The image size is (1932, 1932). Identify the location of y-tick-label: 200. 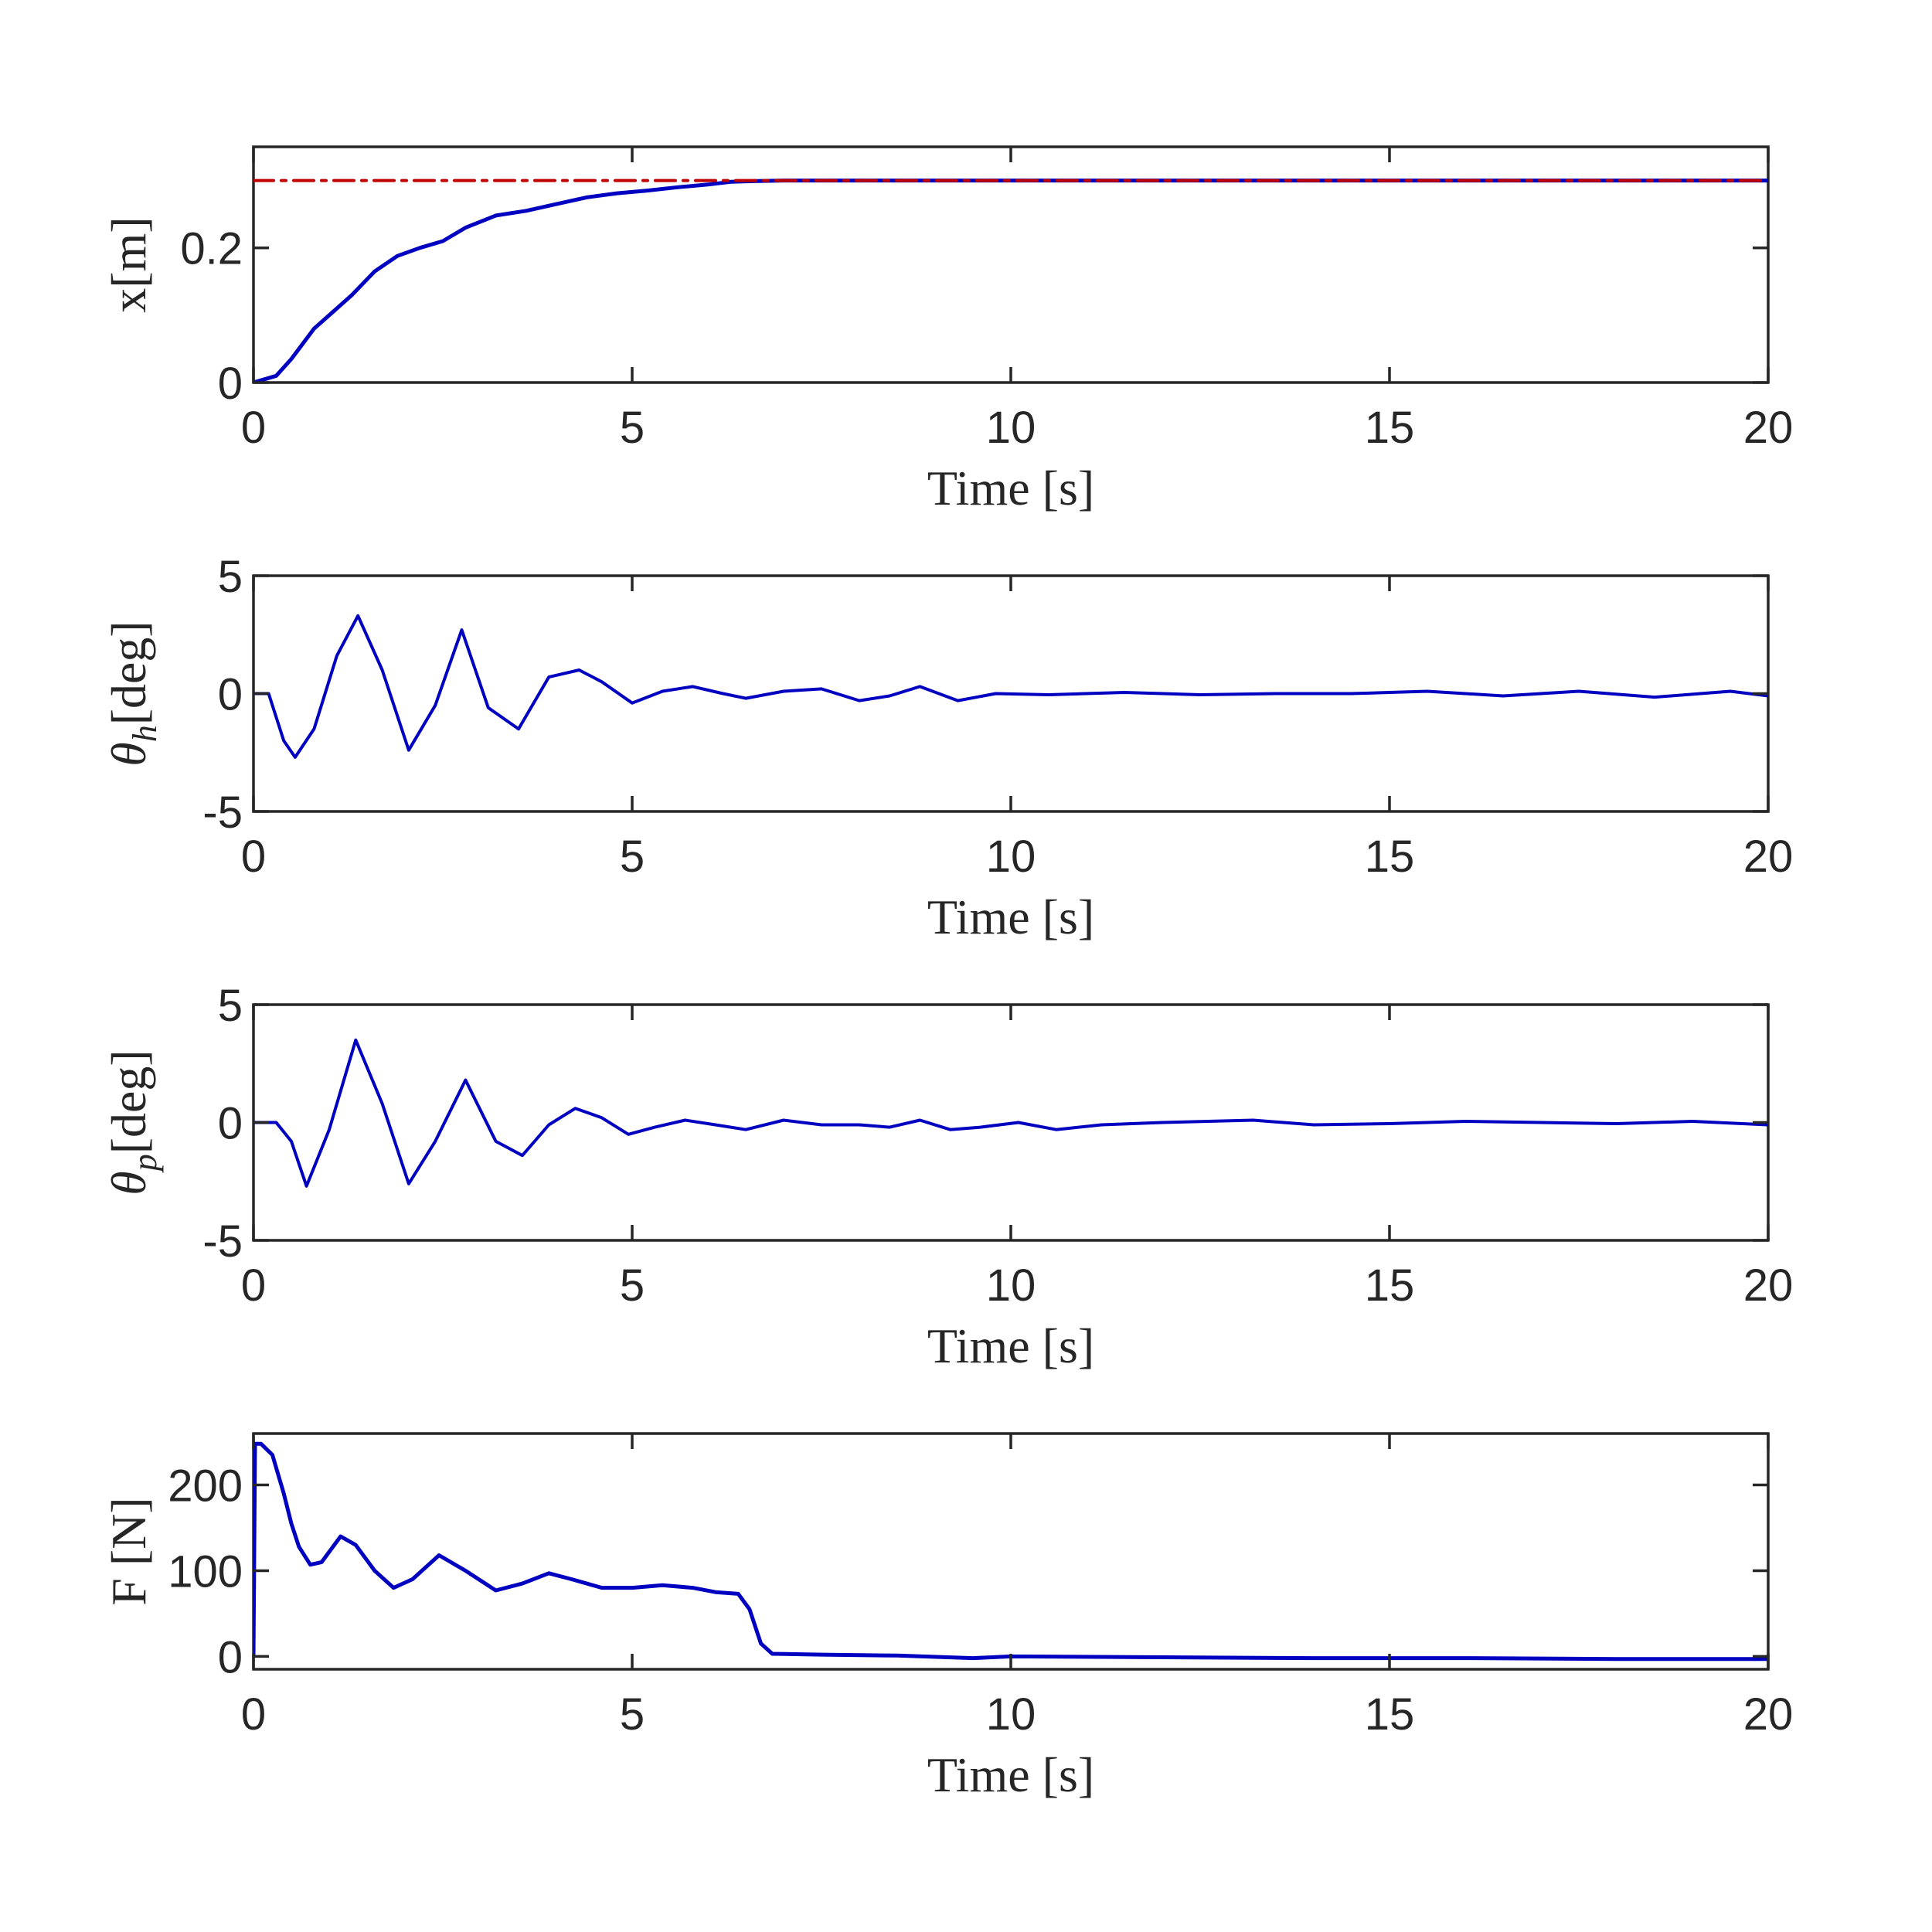
(205, 1487).